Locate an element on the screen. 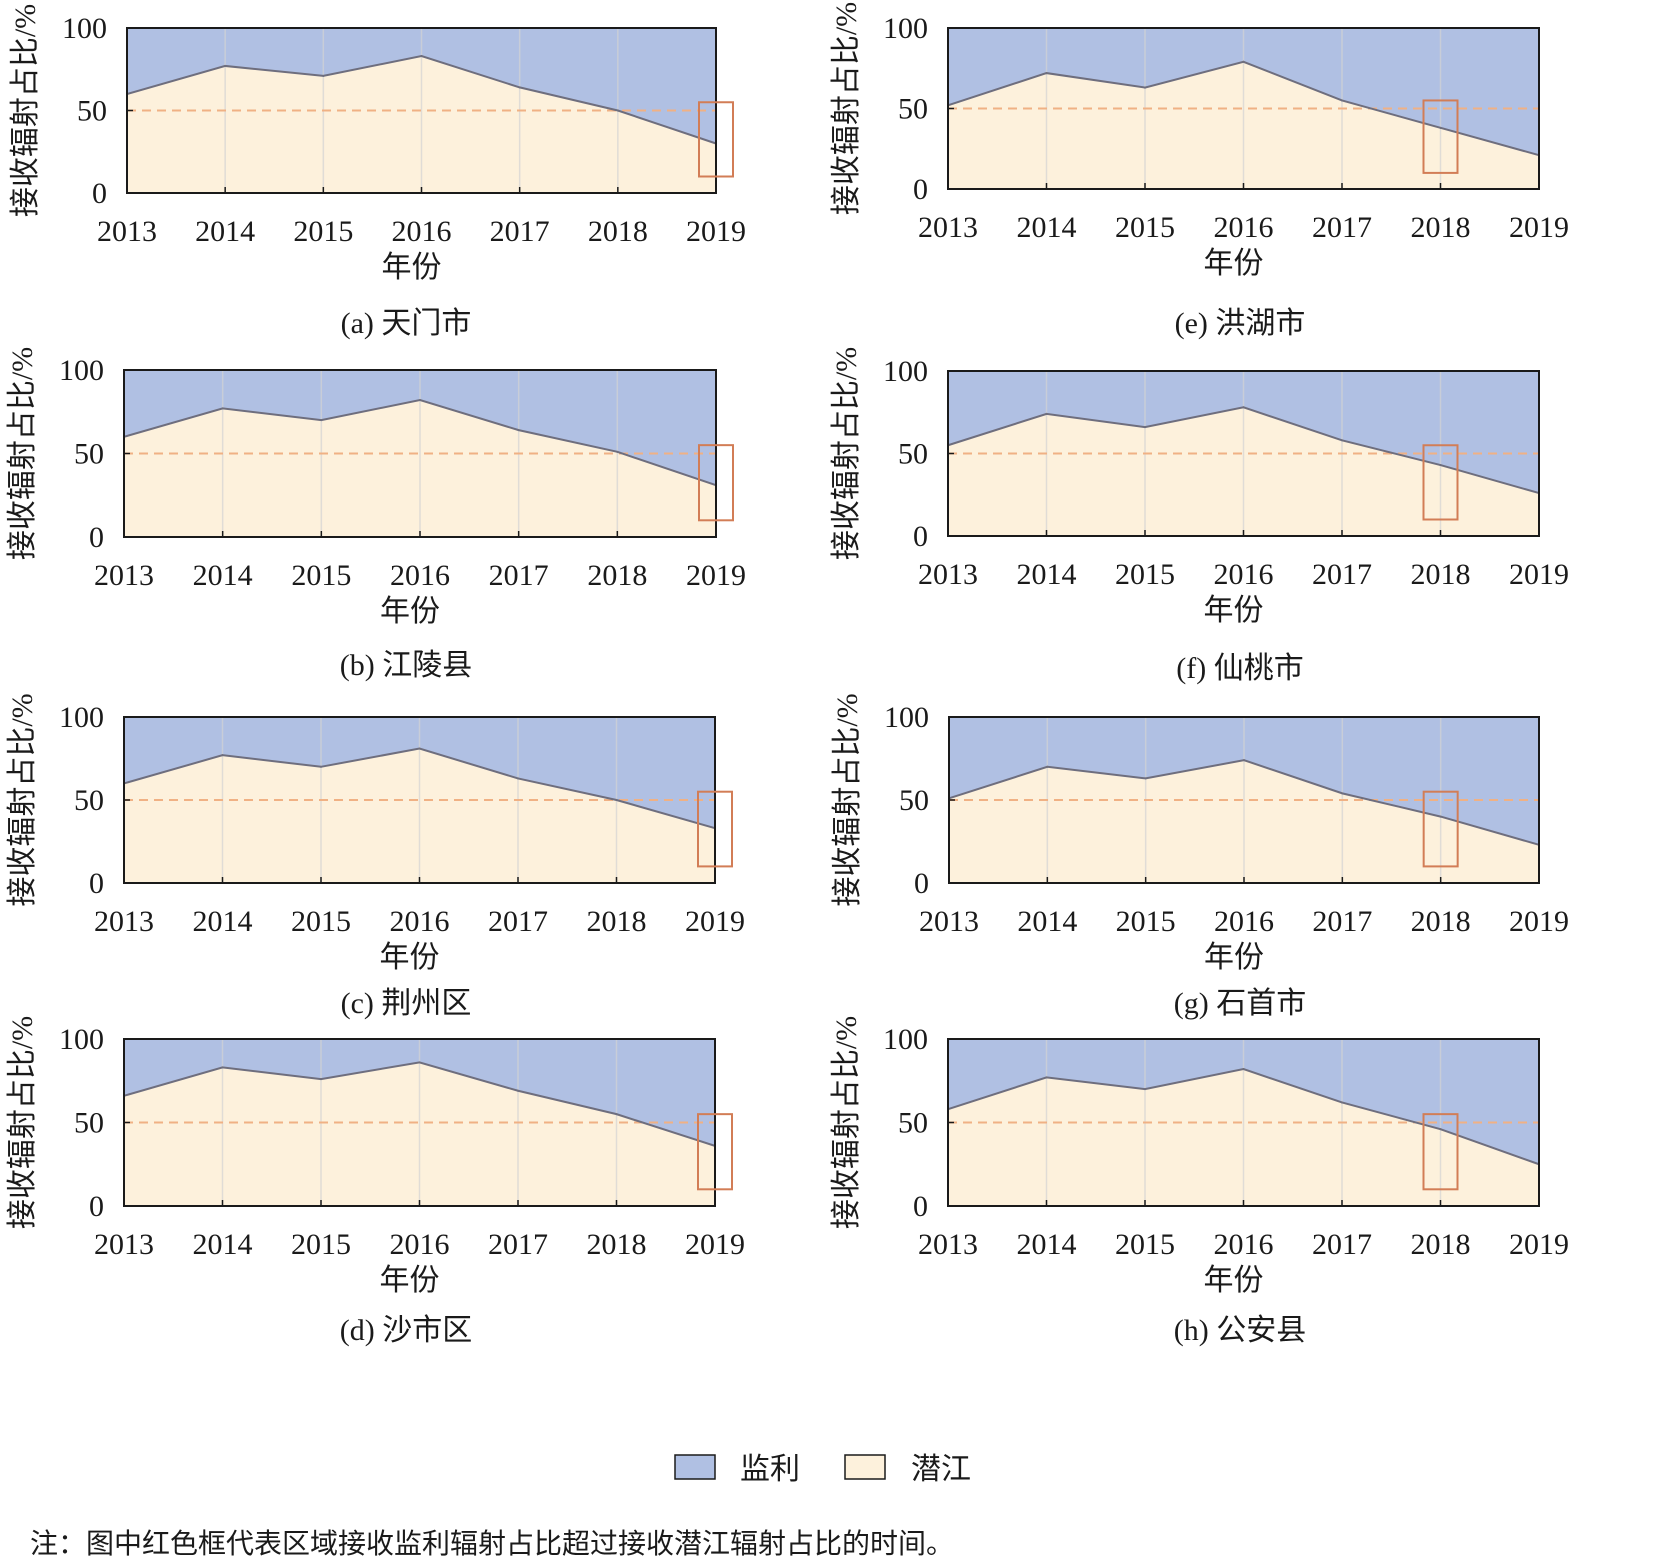  x-tick-label-2019-1: 2019 is located at coordinates (716, 575).